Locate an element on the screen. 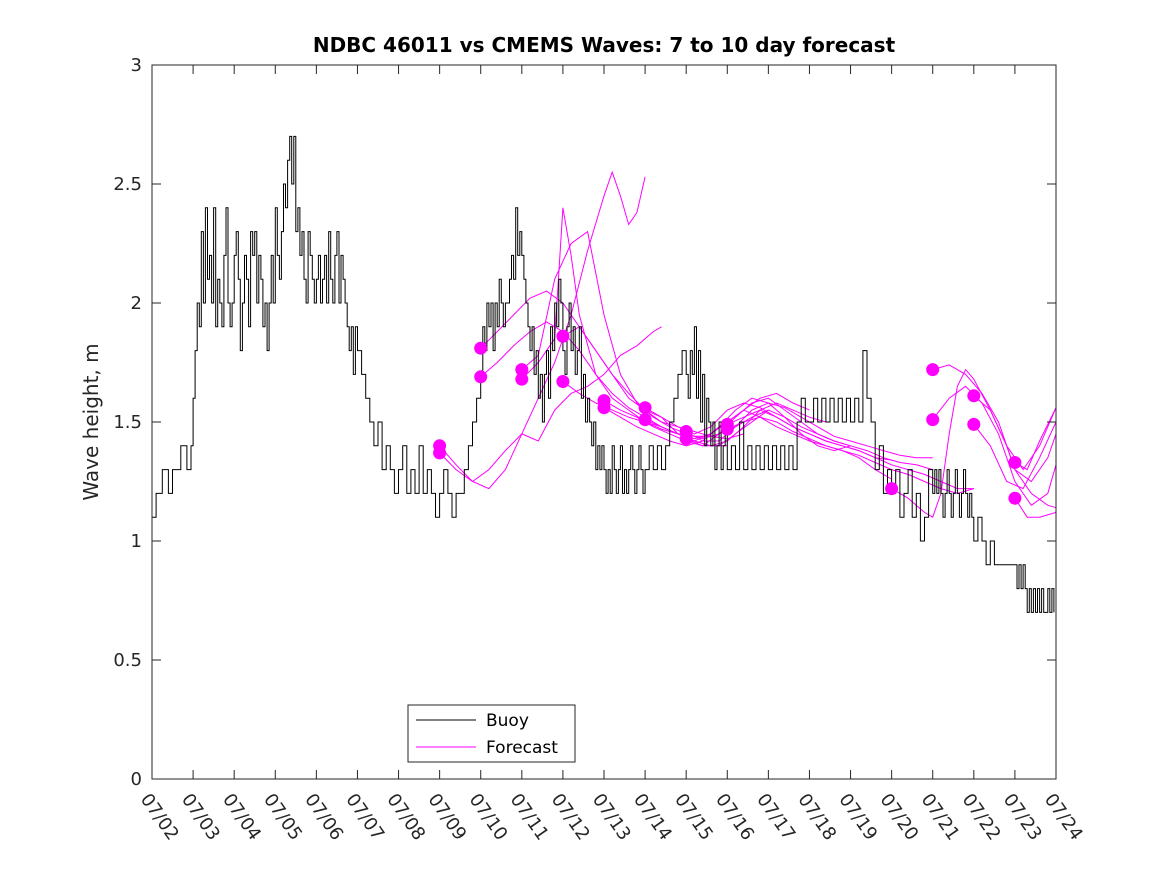 Image resolution: width=1167 pixels, height=875 pixels. y-tick-label: 2.5 is located at coordinates (127, 184).